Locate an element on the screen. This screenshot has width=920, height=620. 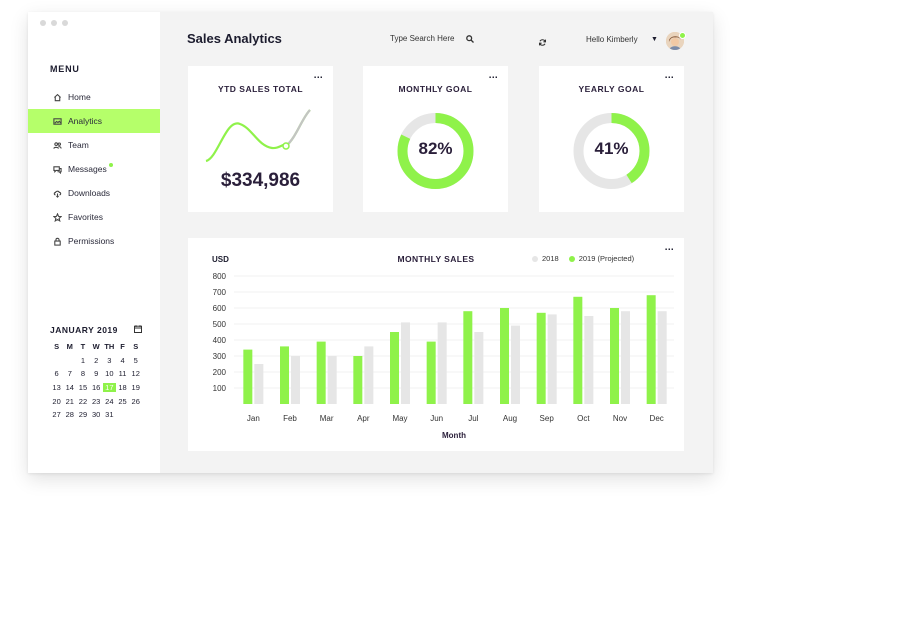
calendar-weekday: T is located at coordinates (83, 347).